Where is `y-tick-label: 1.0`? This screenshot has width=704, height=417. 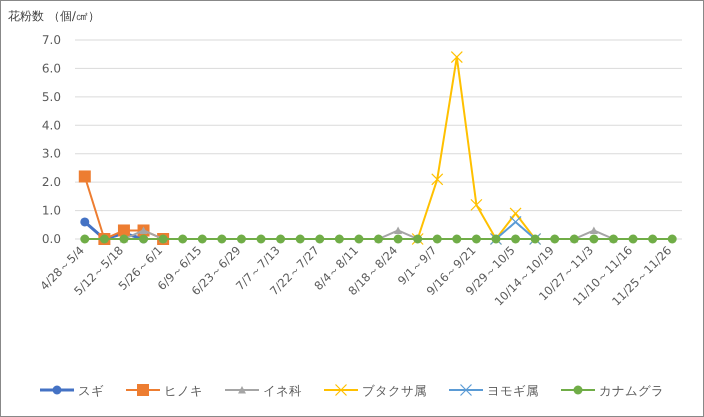 y-tick-label: 1.0 is located at coordinates (51, 211).